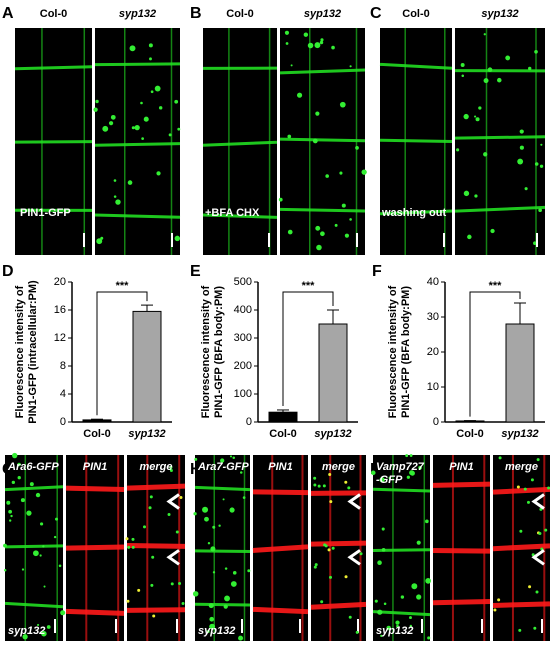 The image size is (550, 646). I want to click on panel-label: I, so click(372, 469).